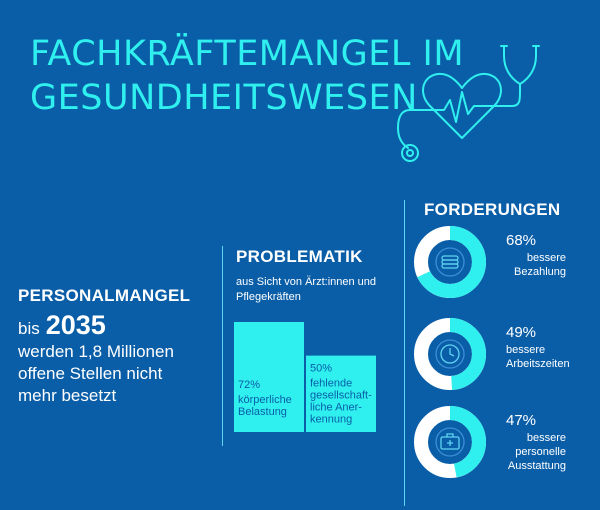 Image resolution: width=600 pixels, height=510 pixels. I want to click on demand-ausstattung-label-line-3: Ausstattung, so click(536, 466).